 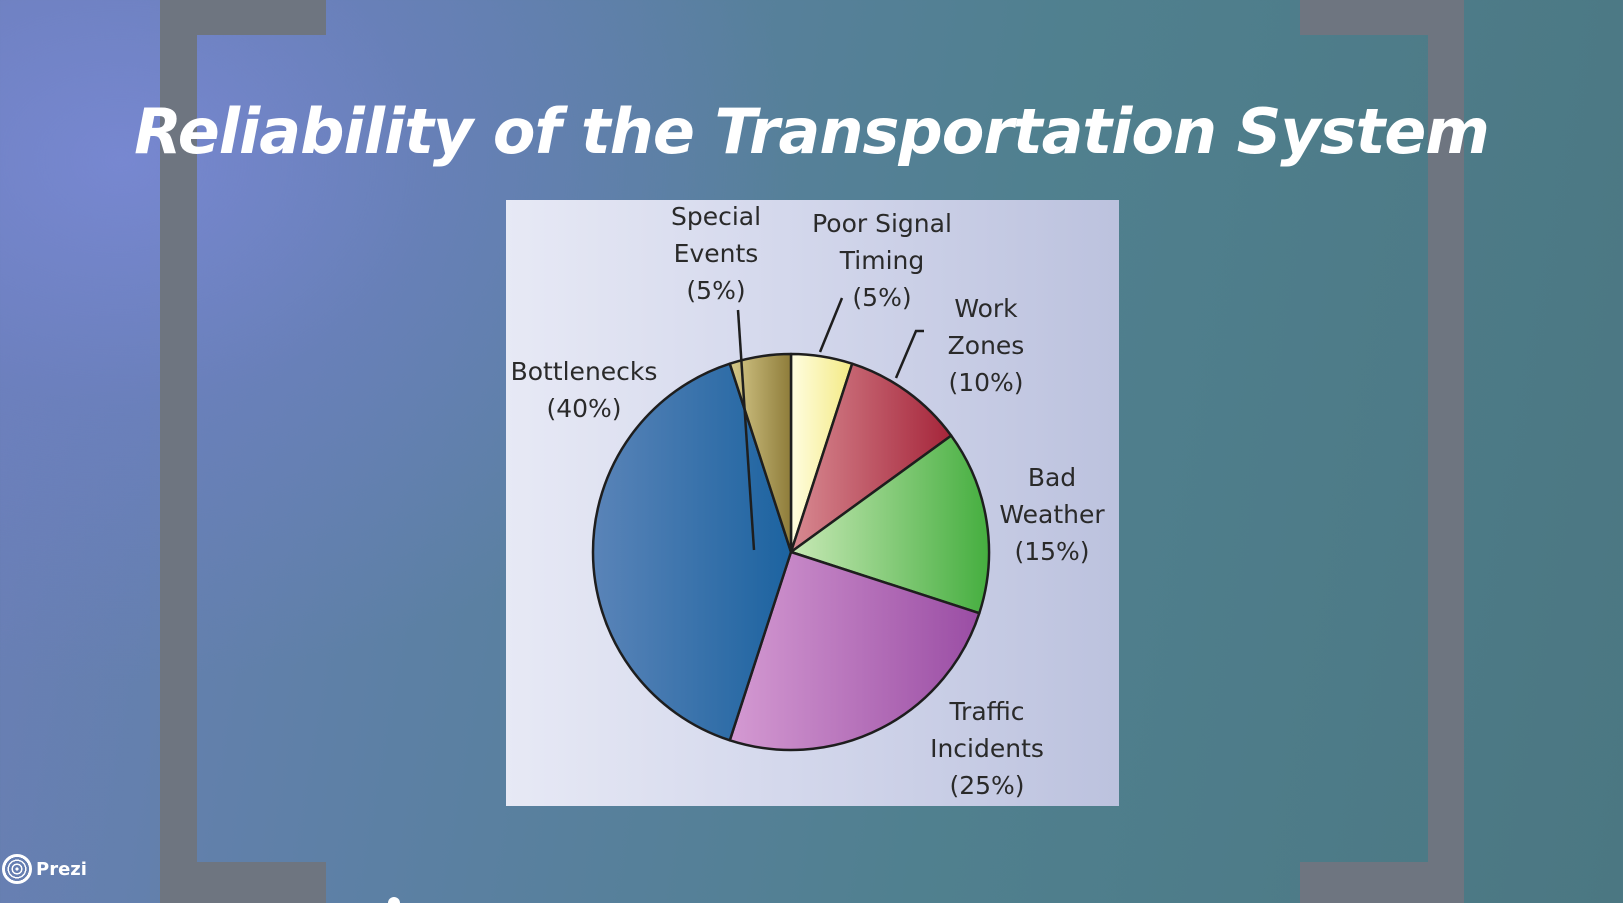 I want to click on frame-bracket-right, so click(x=1446, y=451).